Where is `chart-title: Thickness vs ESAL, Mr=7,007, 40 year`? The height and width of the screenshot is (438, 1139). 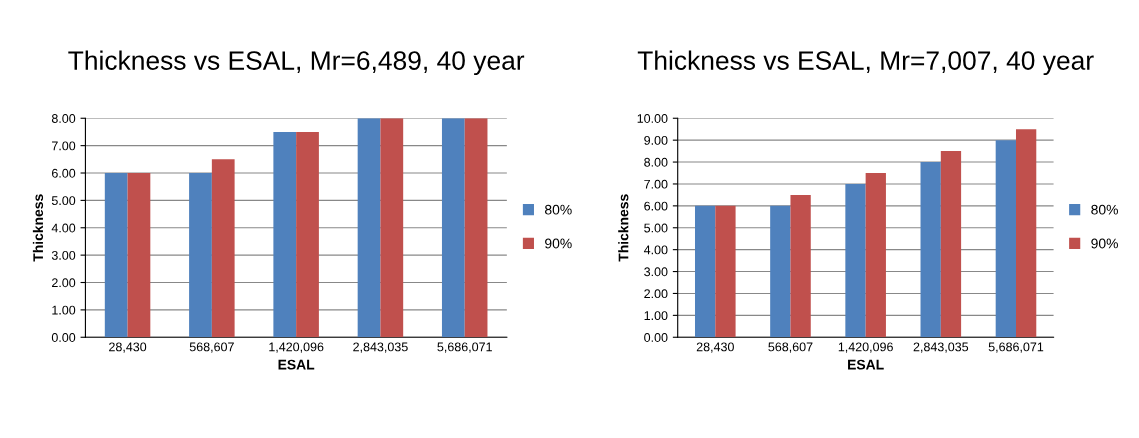 chart-title: Thickness vs ESAL, Mr=7,007, 40 year is located at coordinates (865, 63).